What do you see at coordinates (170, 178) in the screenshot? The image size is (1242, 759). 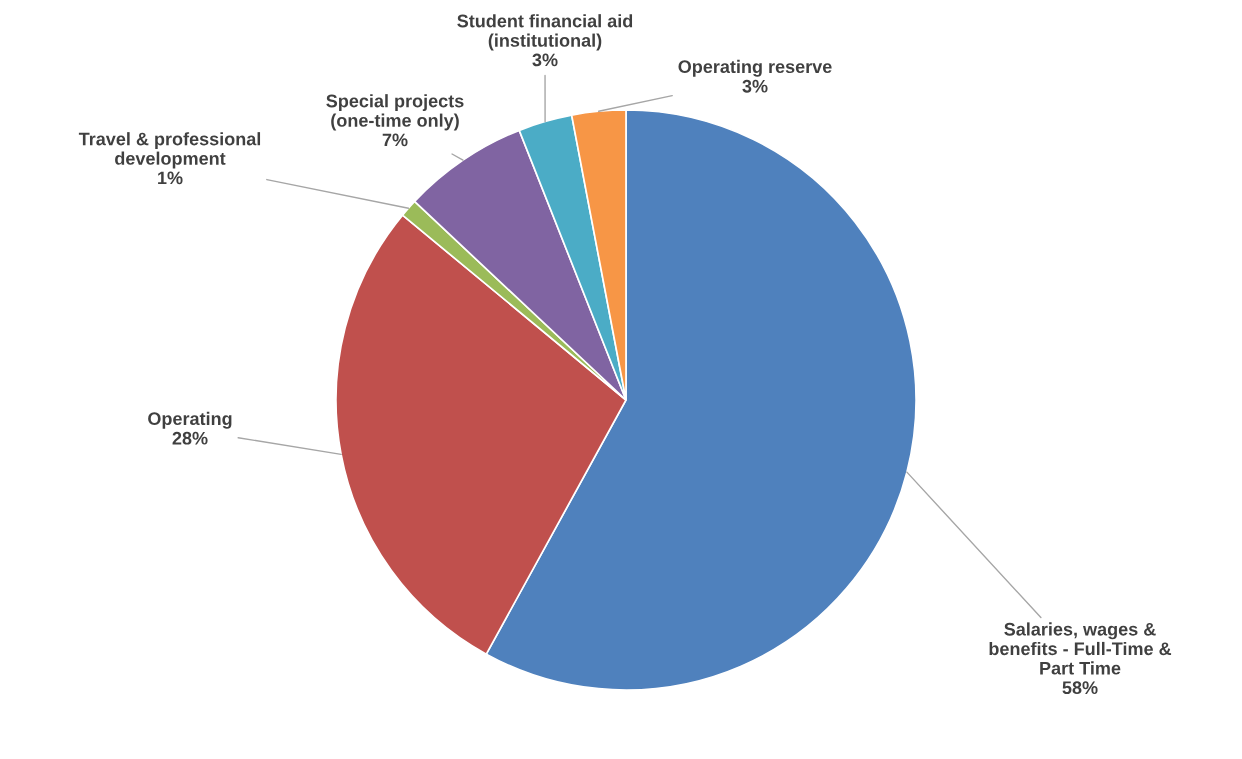 I see `data-label: 1%` at bounding box center [170, 178].